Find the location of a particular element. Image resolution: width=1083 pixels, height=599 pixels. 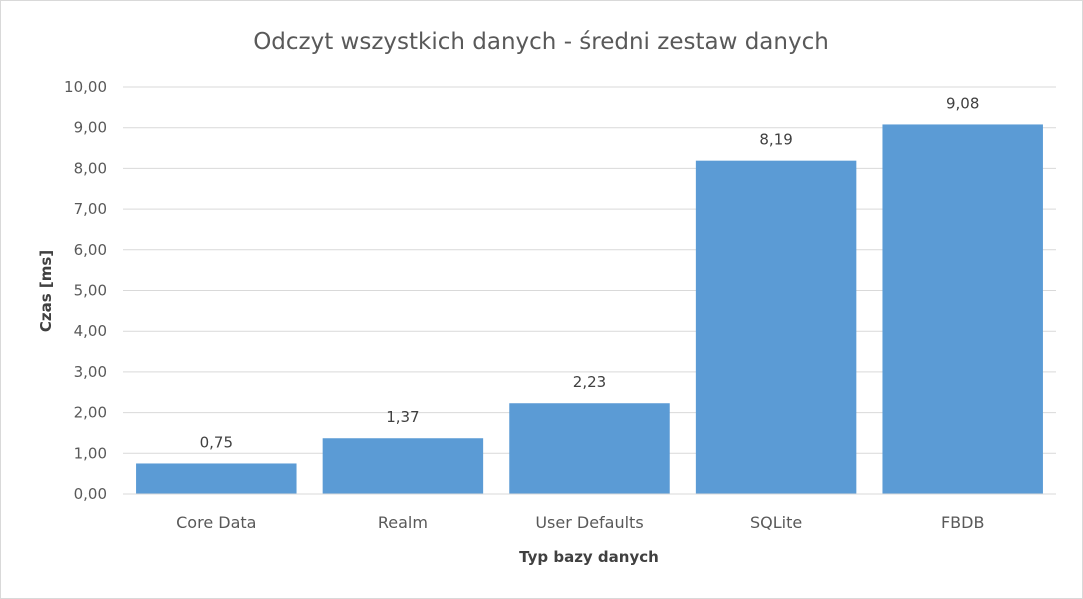

data-label: 9,08 is located at coordinates (962, 103).